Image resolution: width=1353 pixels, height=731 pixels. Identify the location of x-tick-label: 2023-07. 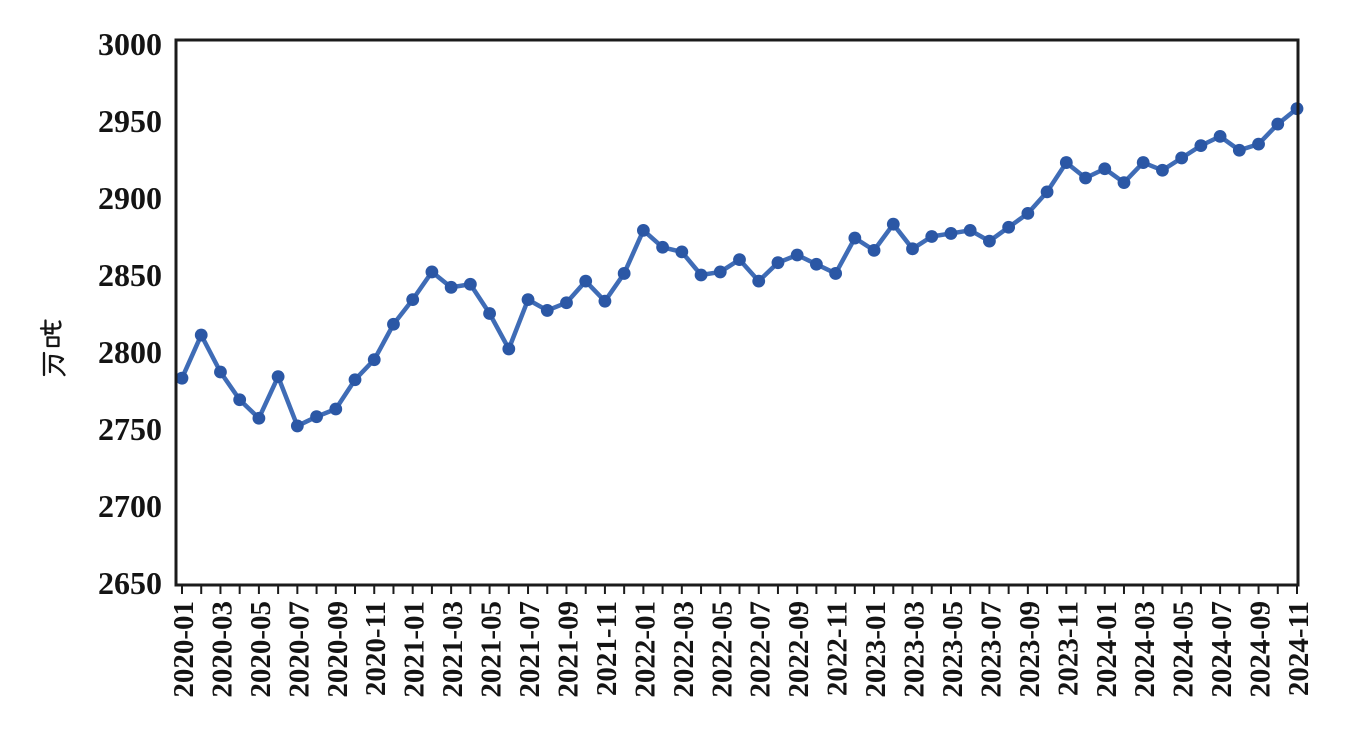
(991, 649).